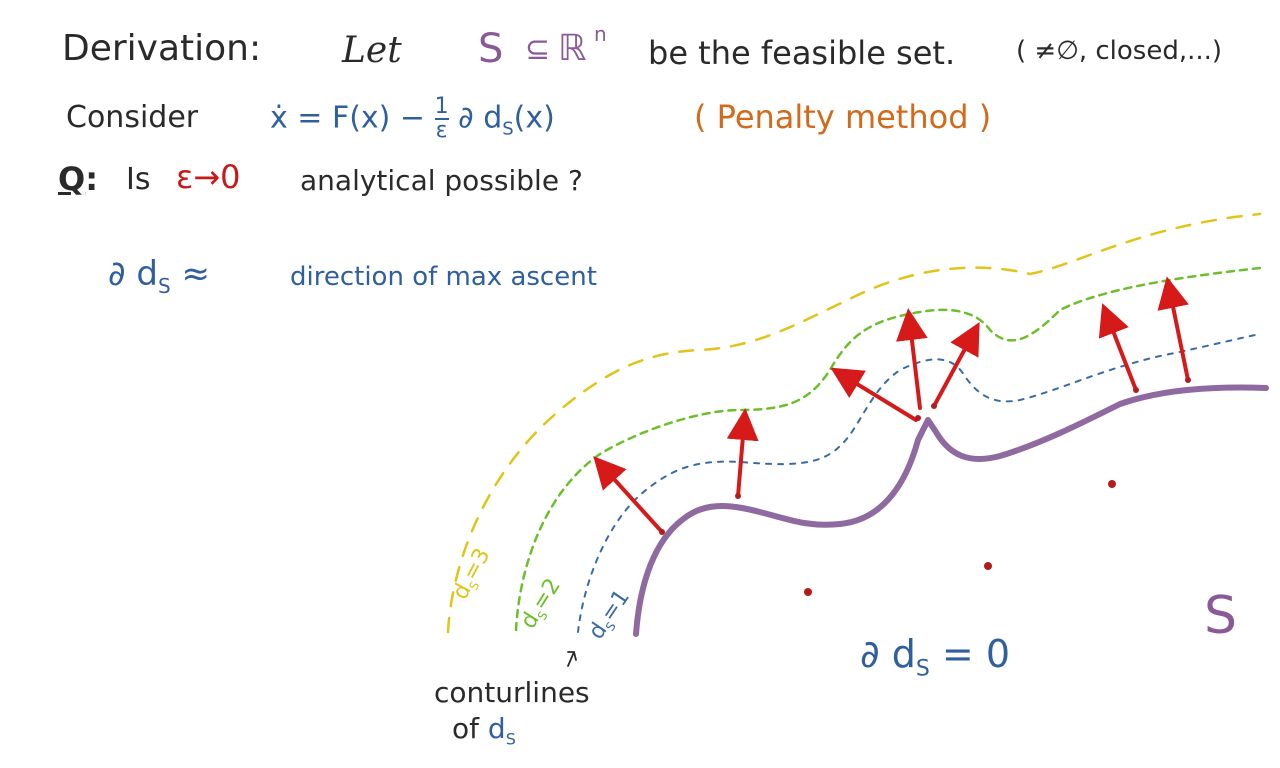 The width and height of the screenshot is (1280, 768). I want to click on gradient-ds: ∂ d, so click(133, 274).